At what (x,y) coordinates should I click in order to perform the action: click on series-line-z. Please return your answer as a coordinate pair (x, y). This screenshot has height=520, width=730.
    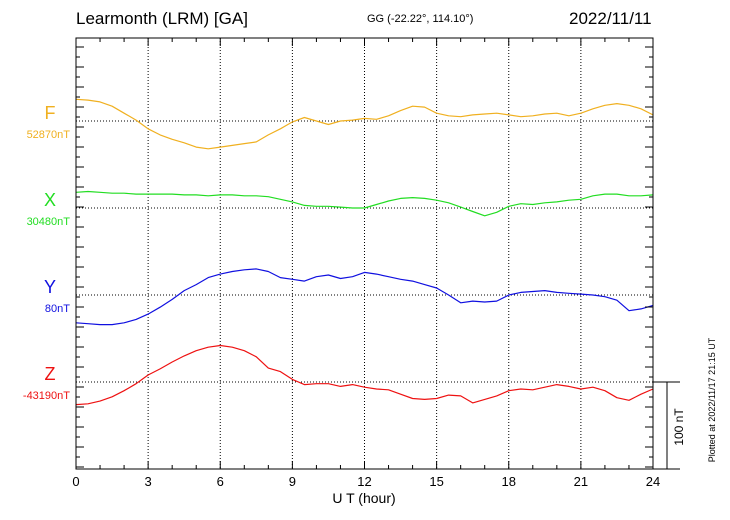
    Looking at the image, I should click on (364, 375).